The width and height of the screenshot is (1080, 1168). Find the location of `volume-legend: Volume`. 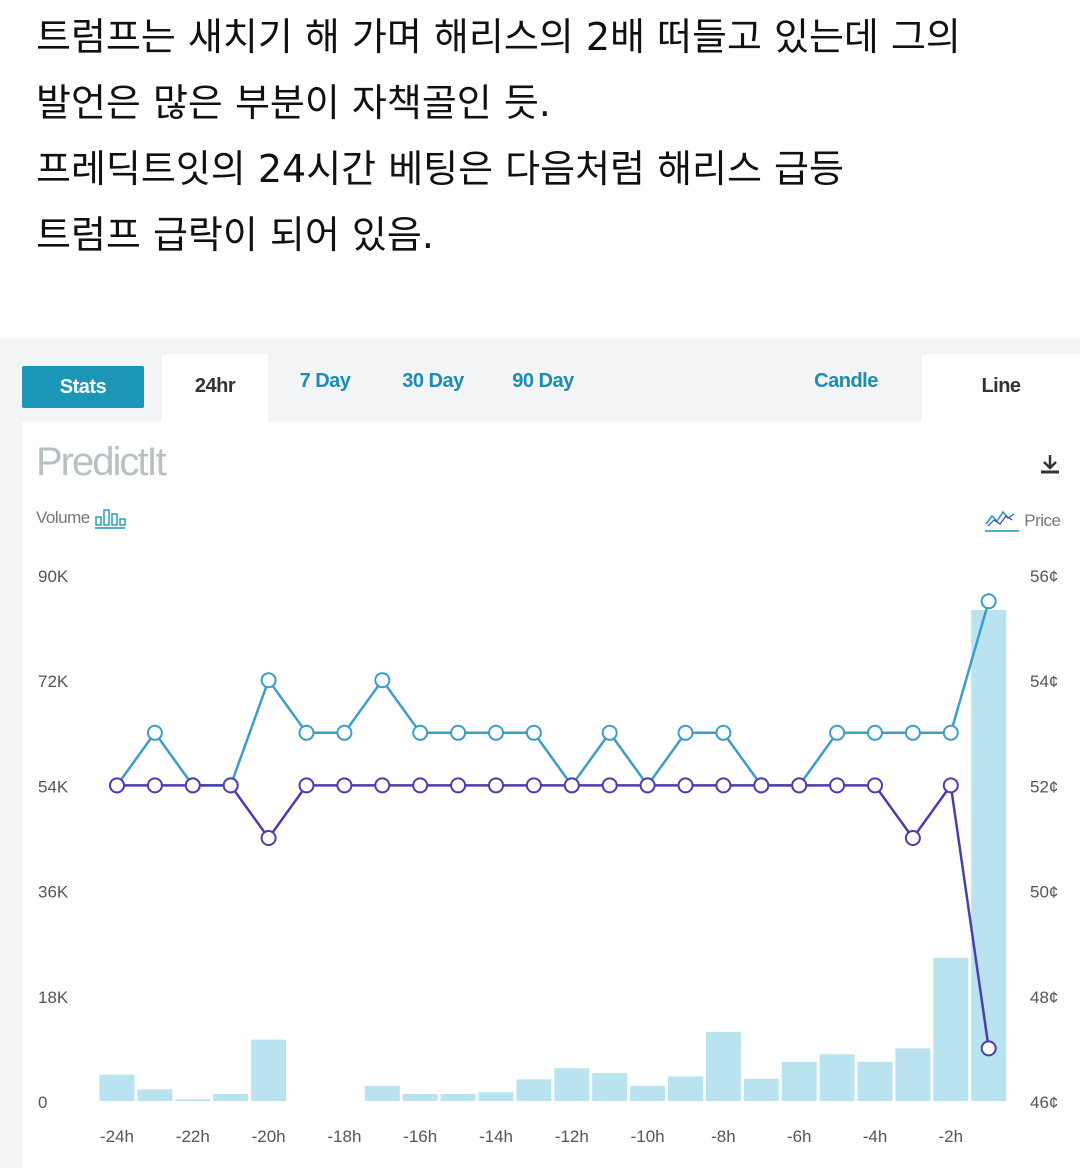

volume-legend: Volume is located at coordinates (81, 518).